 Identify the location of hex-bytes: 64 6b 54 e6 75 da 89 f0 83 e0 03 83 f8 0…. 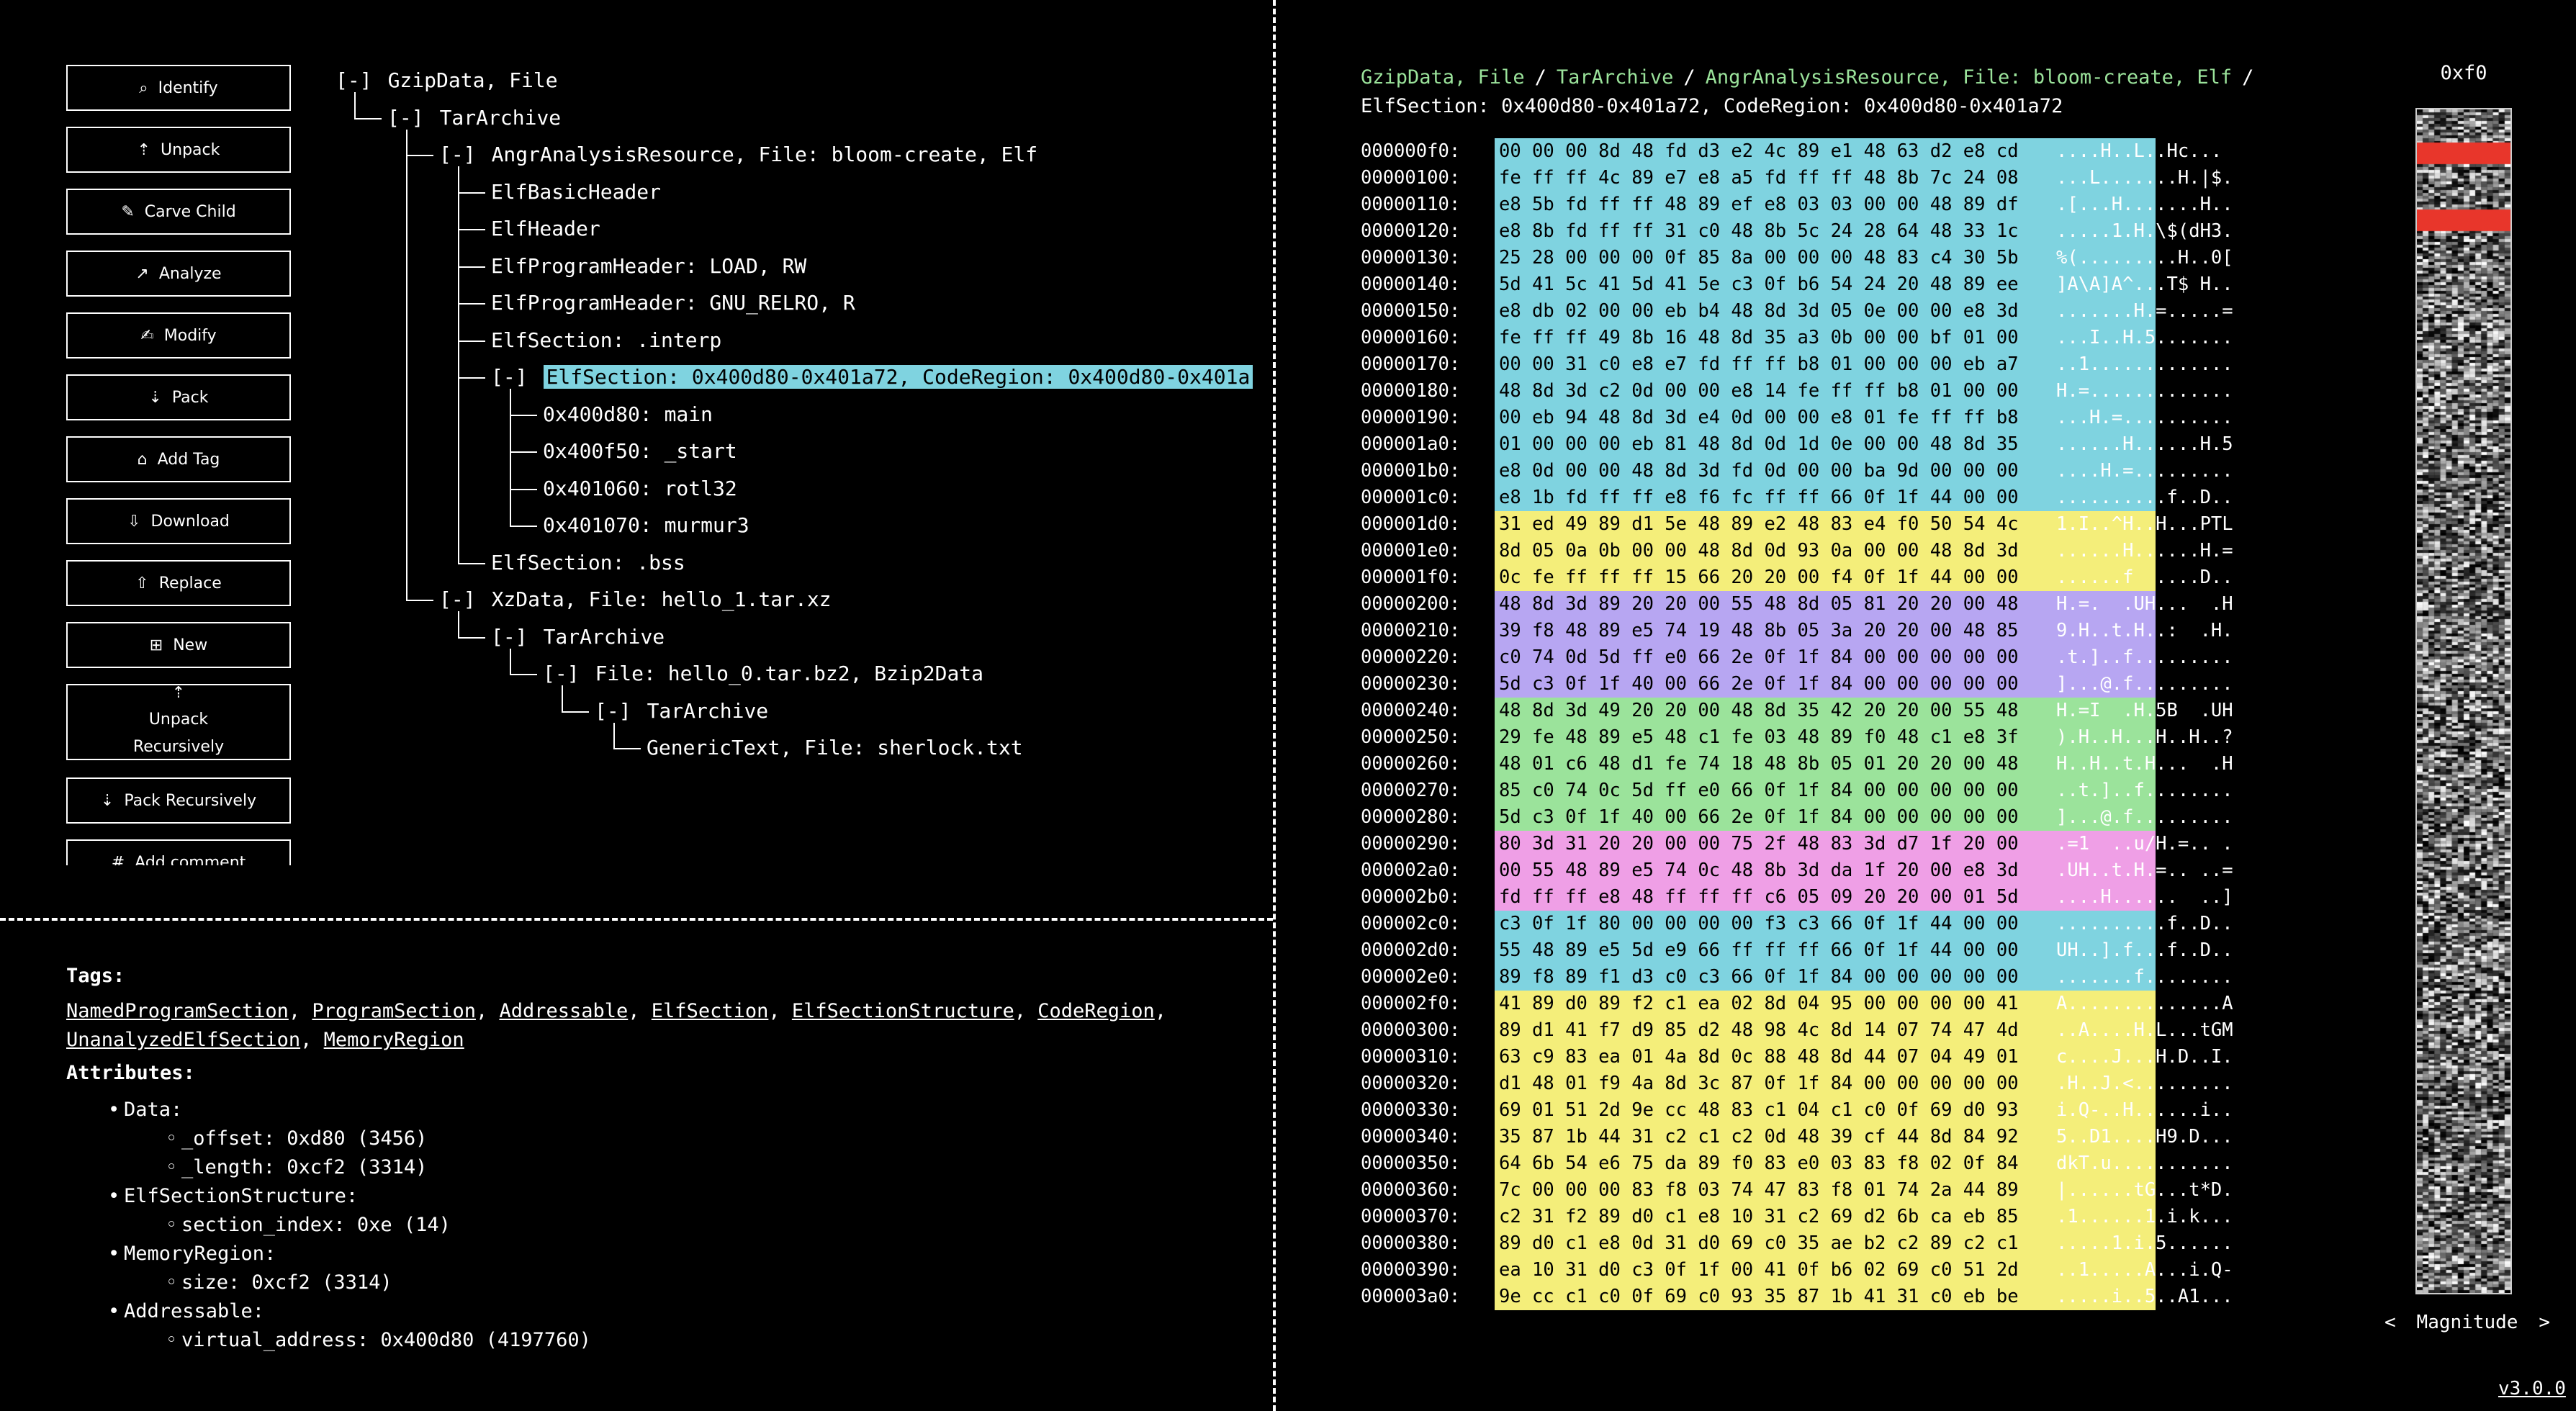
(1825, 1164).